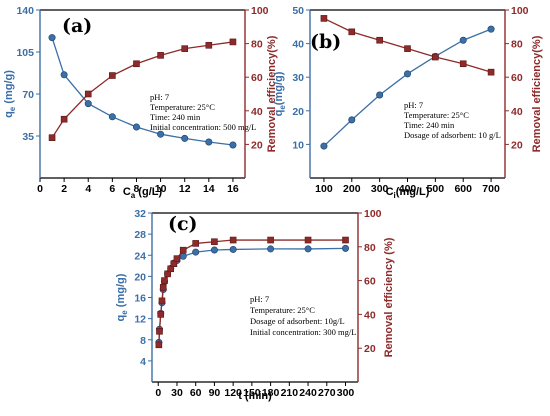 The image size is (550, 416). I want to click on panel-c-right-y-tick-label: 40, so click(370, 315).